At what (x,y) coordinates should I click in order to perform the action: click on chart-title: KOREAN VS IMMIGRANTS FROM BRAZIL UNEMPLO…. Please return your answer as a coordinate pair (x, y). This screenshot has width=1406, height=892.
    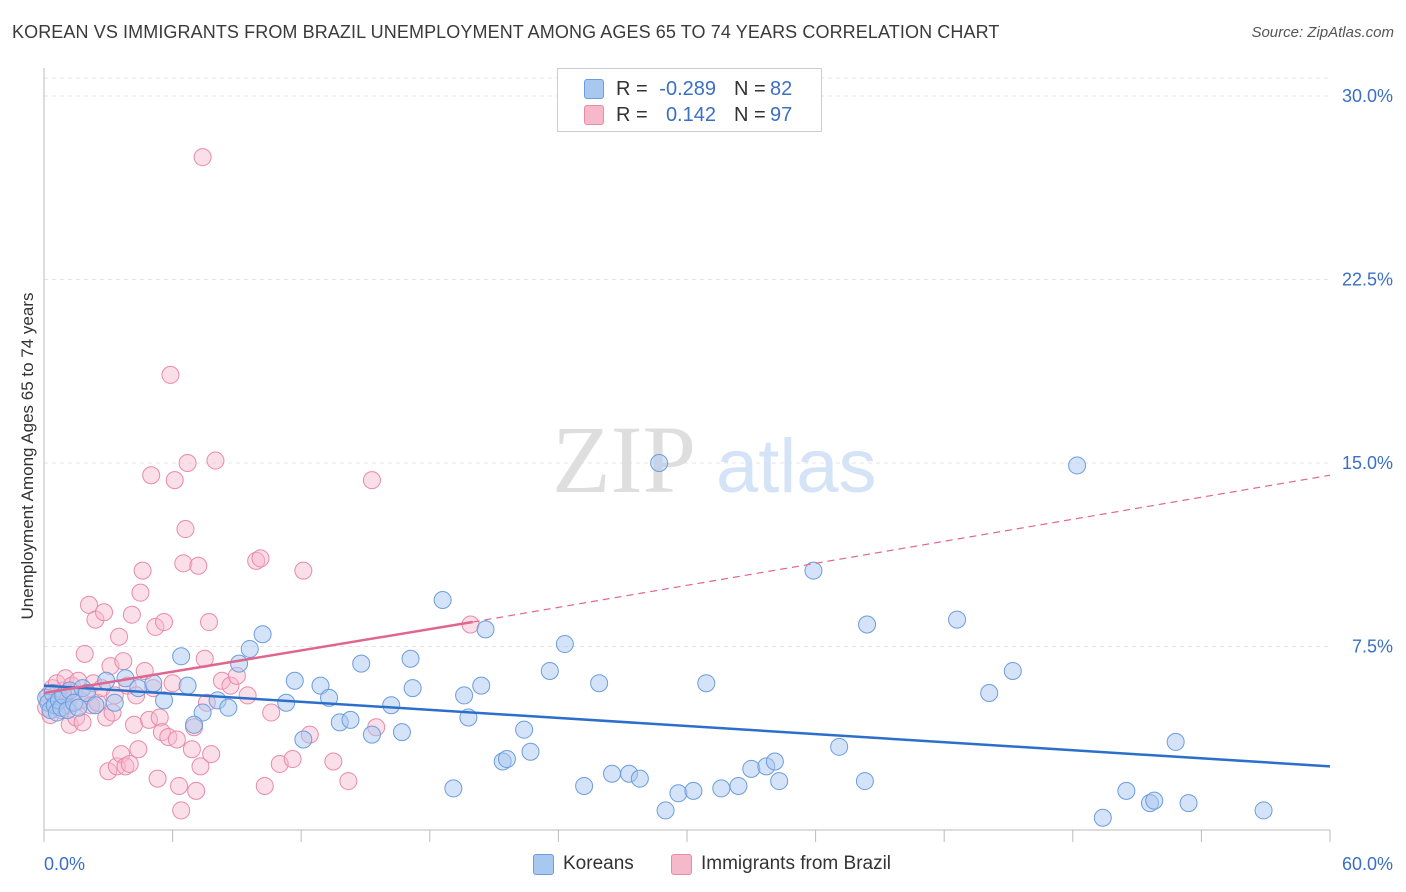
    Looking at the image, I should click on (506, 32).